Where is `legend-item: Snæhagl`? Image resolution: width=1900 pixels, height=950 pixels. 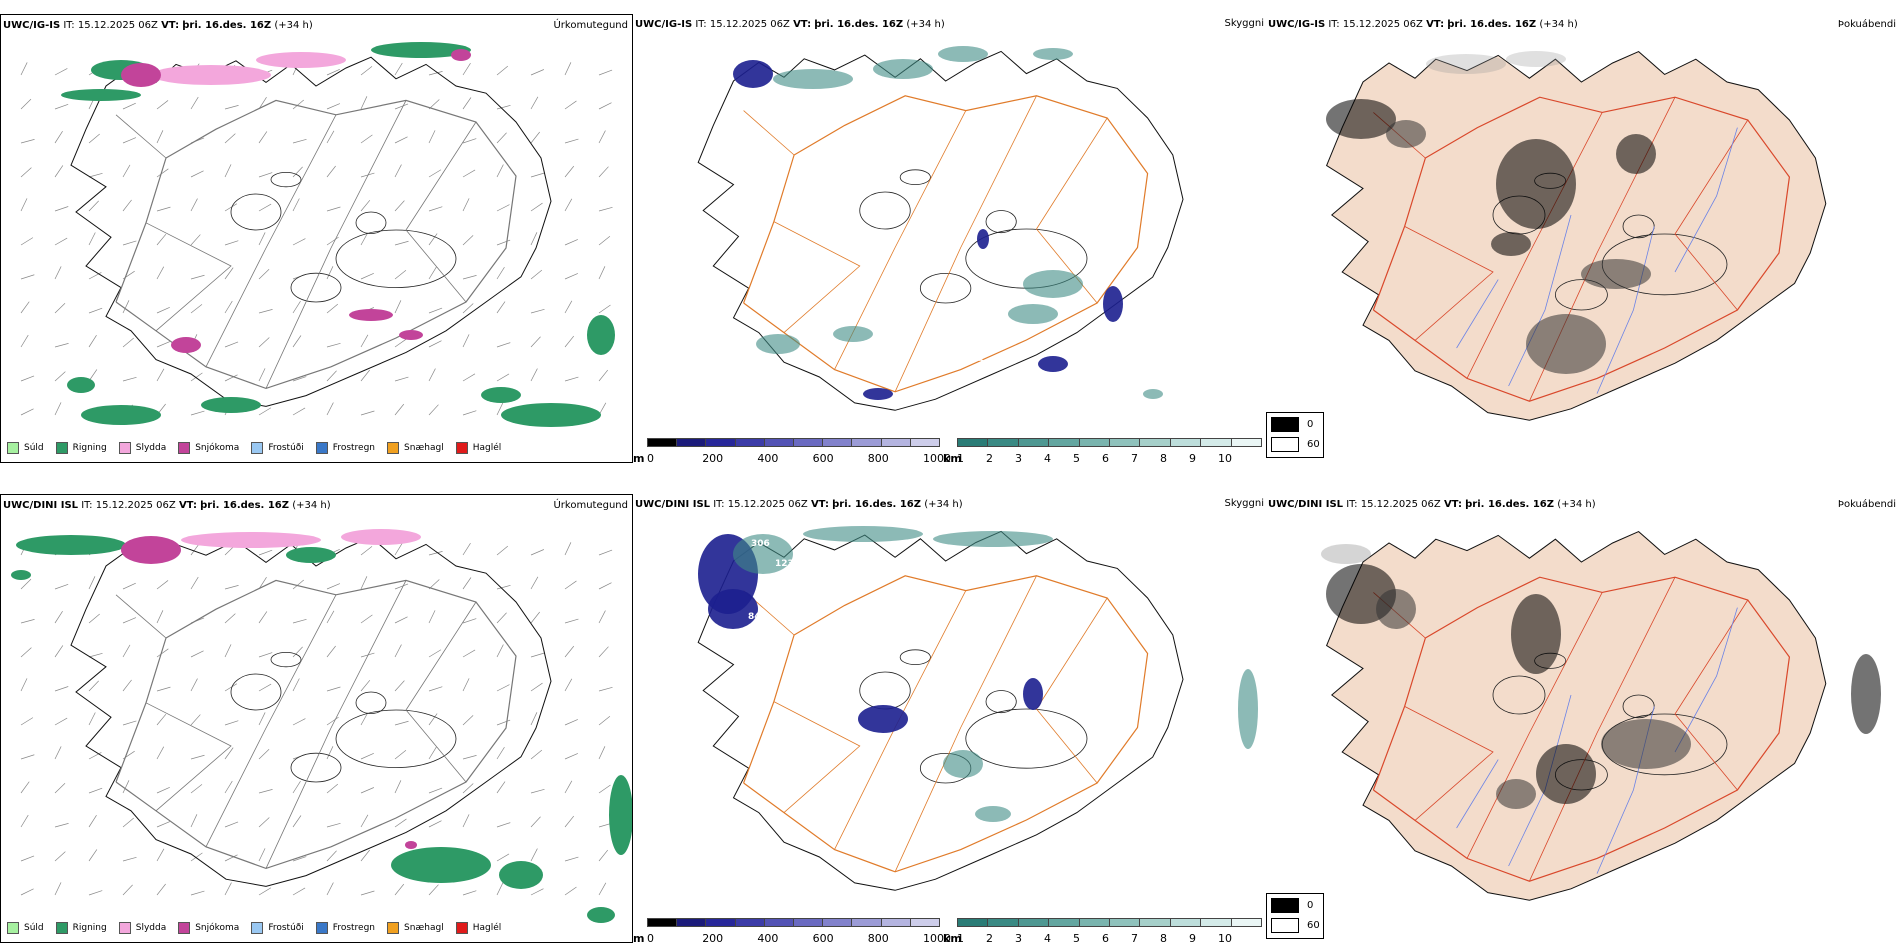
legend-item: Snæhagl is located at coordinates (415, 448).